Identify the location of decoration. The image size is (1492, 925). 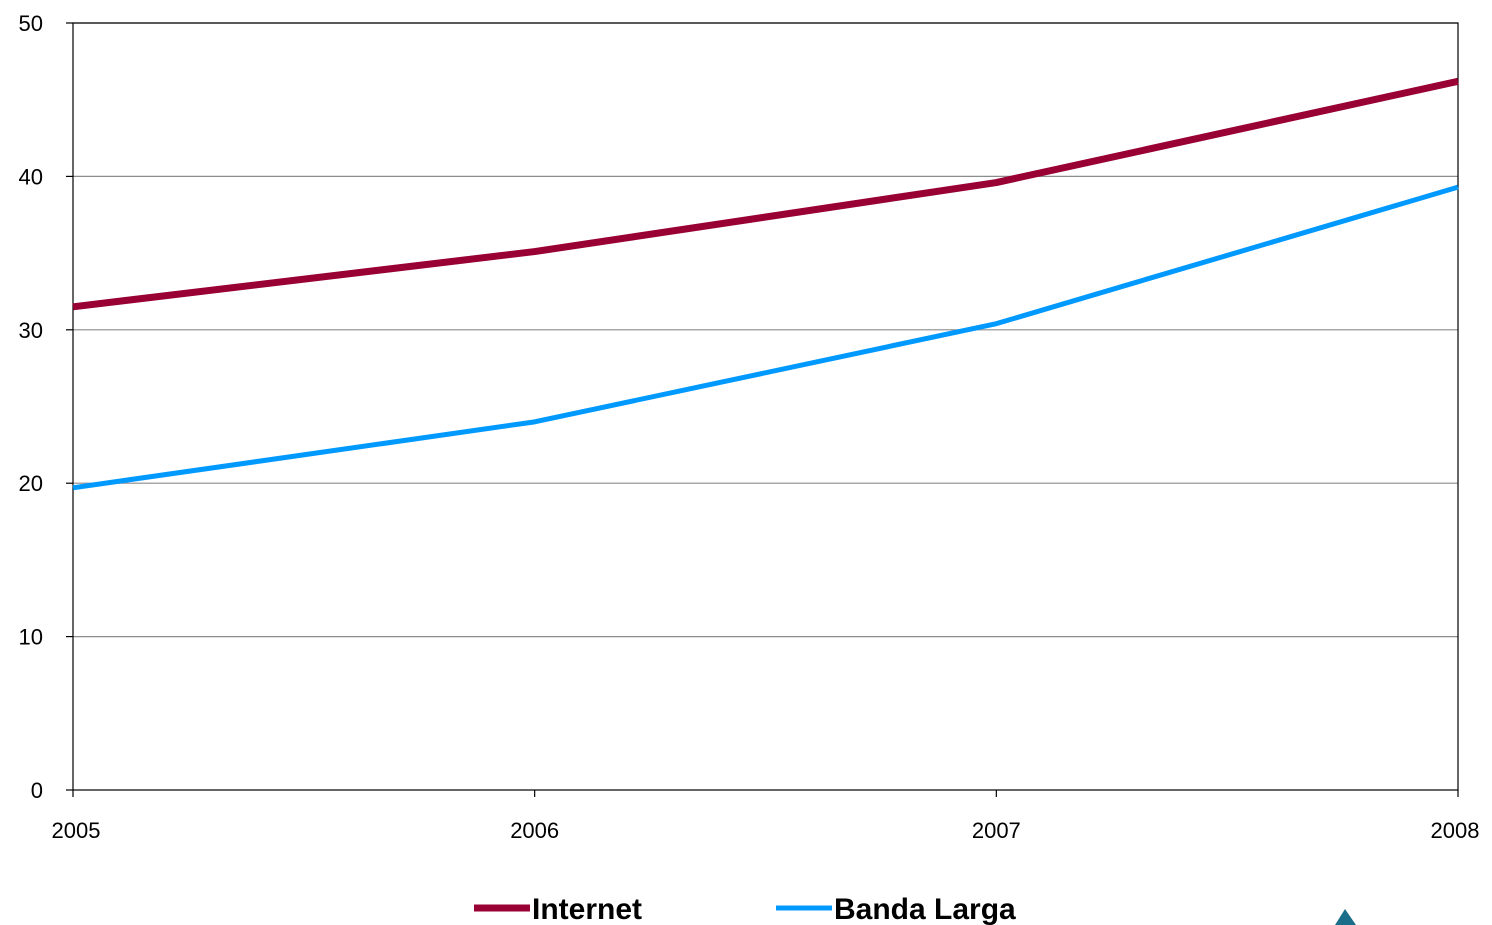
(1345, 917).